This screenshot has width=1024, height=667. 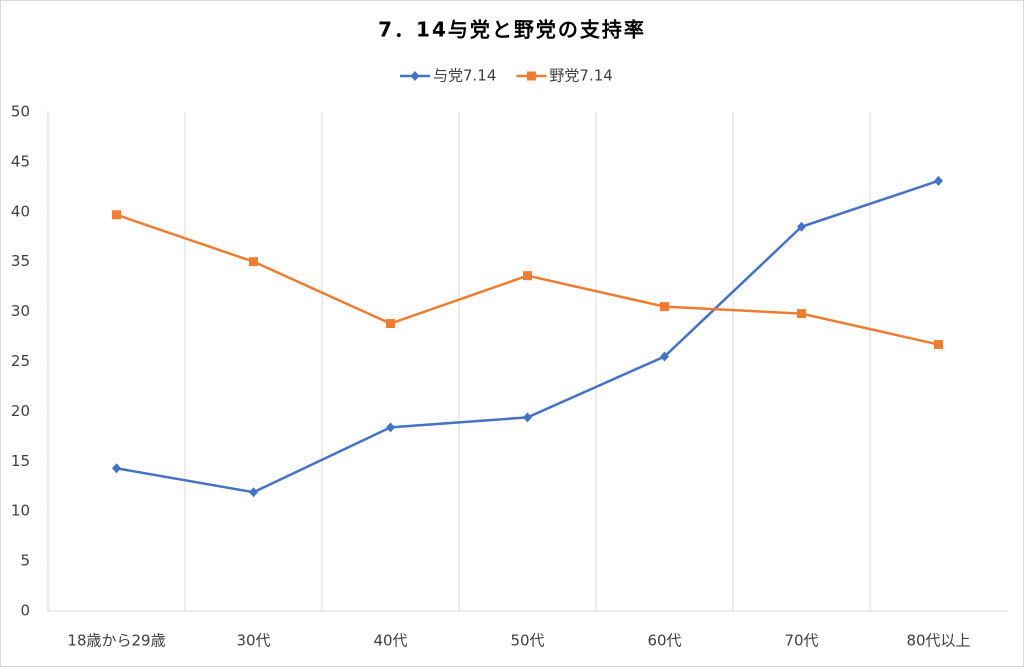 What do you see at coordinates (801, 641) in the screenshot?
I see `x-tick-label: 70代` at bounding box center [801, 641].